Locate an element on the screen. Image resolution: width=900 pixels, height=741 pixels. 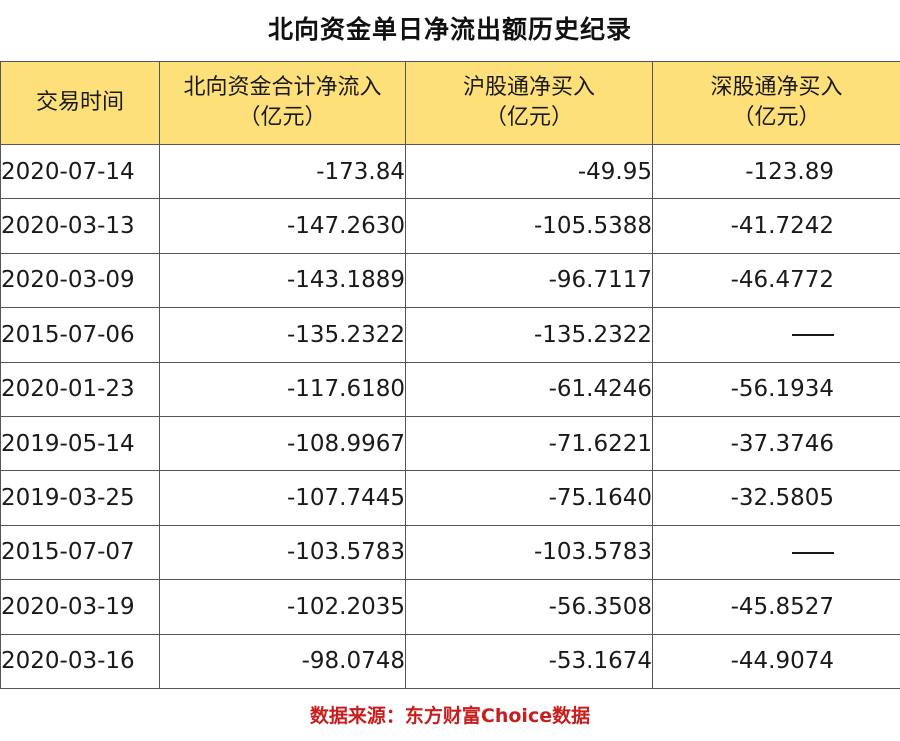
cell-northbound-total: -103.5783 is located at coordinates (282, 552).